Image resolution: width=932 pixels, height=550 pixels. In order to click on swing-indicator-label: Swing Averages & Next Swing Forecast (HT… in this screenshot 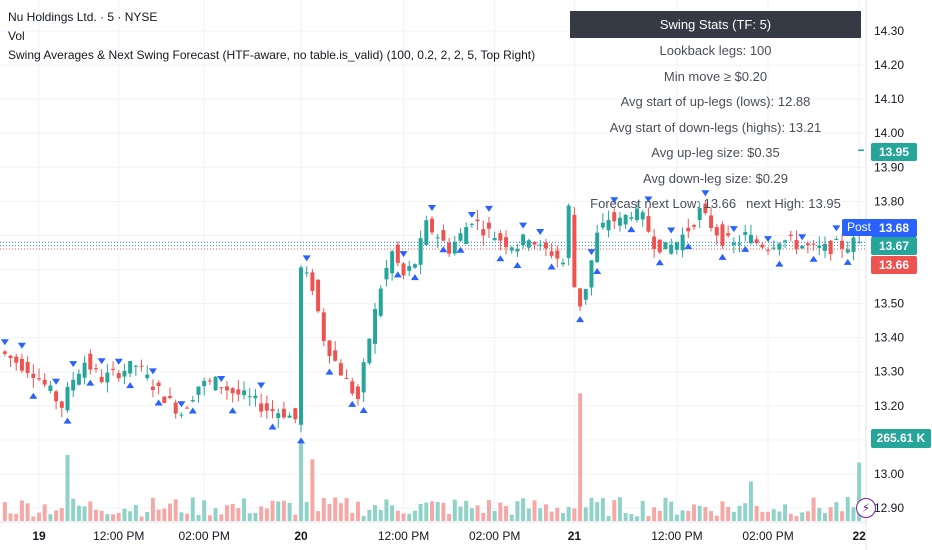, I will do `click(272, 55)`.